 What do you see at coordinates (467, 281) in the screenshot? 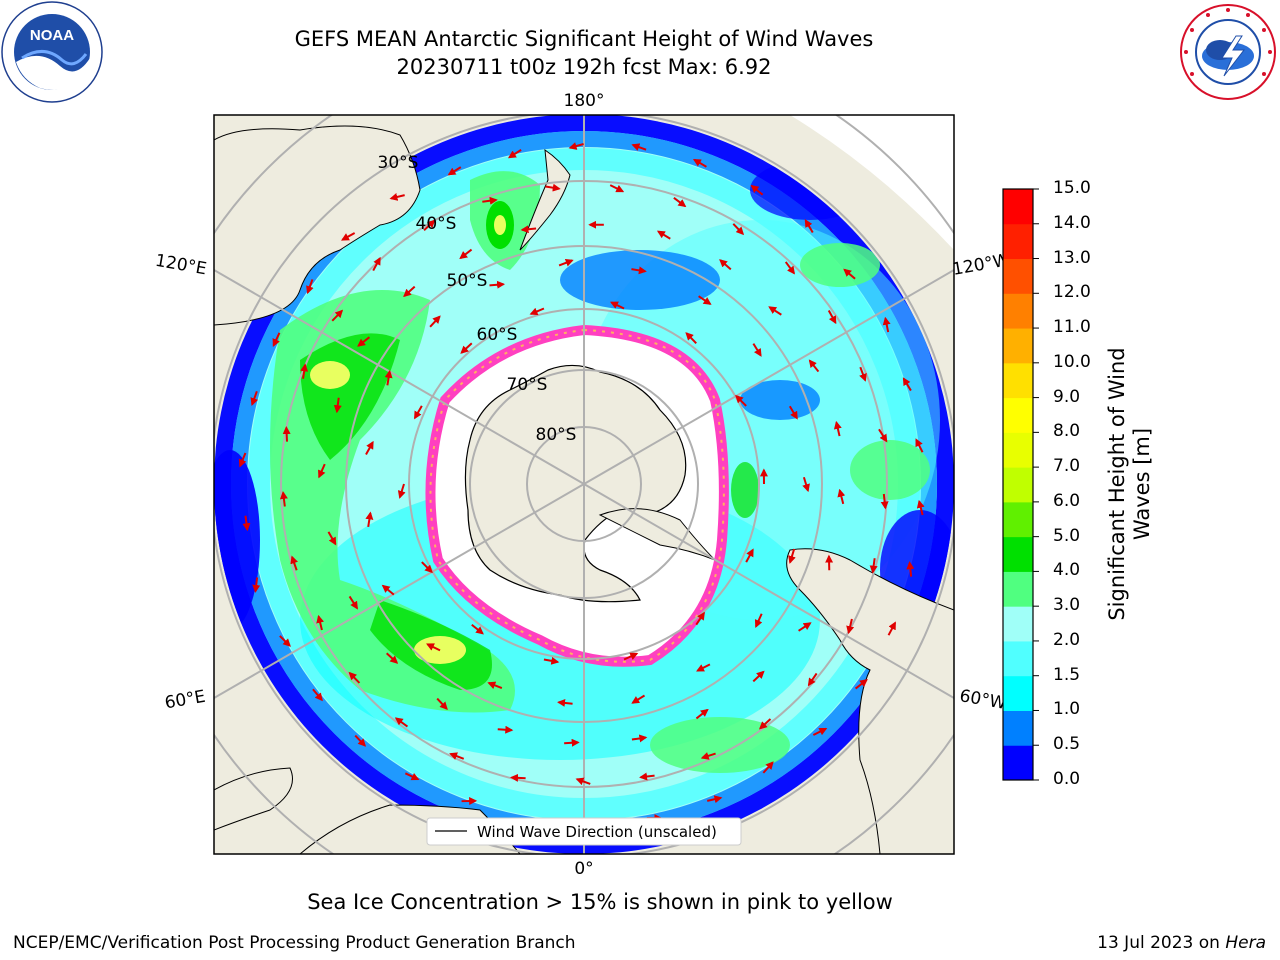
I see `lat-label-50s: 50°S` at bounding box center [467, 281].